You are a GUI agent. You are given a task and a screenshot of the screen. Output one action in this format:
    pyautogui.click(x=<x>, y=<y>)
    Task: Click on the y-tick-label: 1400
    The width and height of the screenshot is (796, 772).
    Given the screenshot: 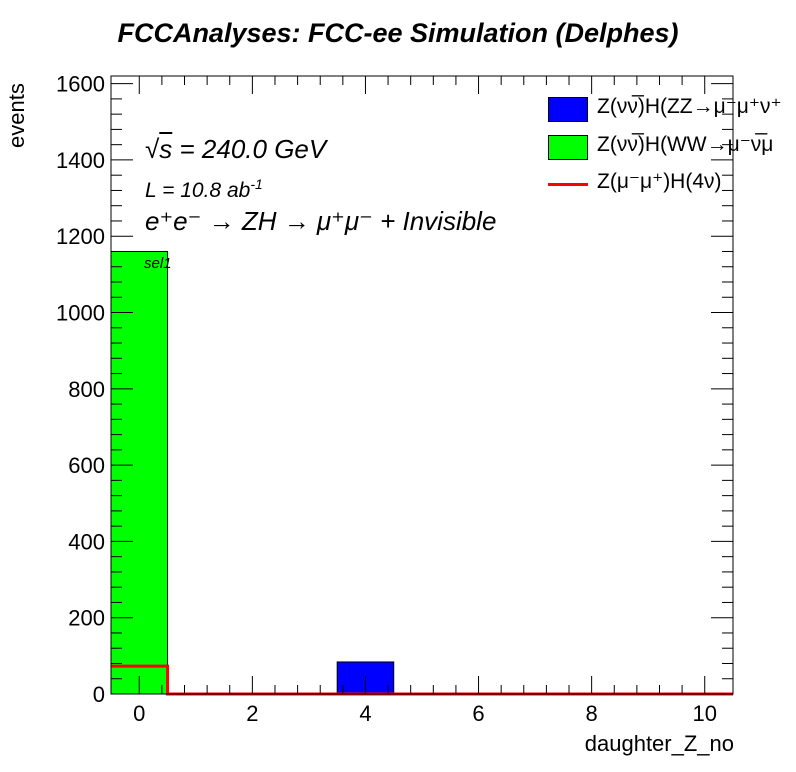 What is the action you would take?
    pyautogui.click(x=80, y=160)
    